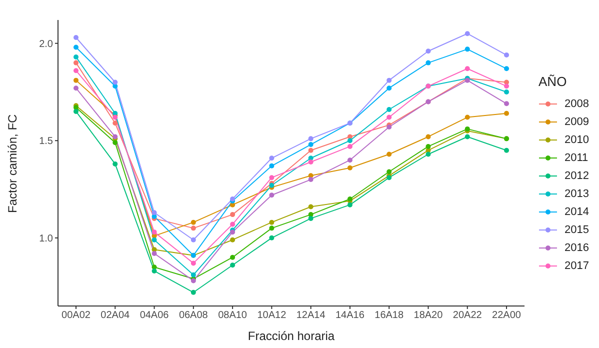 The image size is (599, 348). What do you see at coordinates (429, 316) in the screenshot?
I see `x-tick-label: 18A20` at bounding box center [429, 316].